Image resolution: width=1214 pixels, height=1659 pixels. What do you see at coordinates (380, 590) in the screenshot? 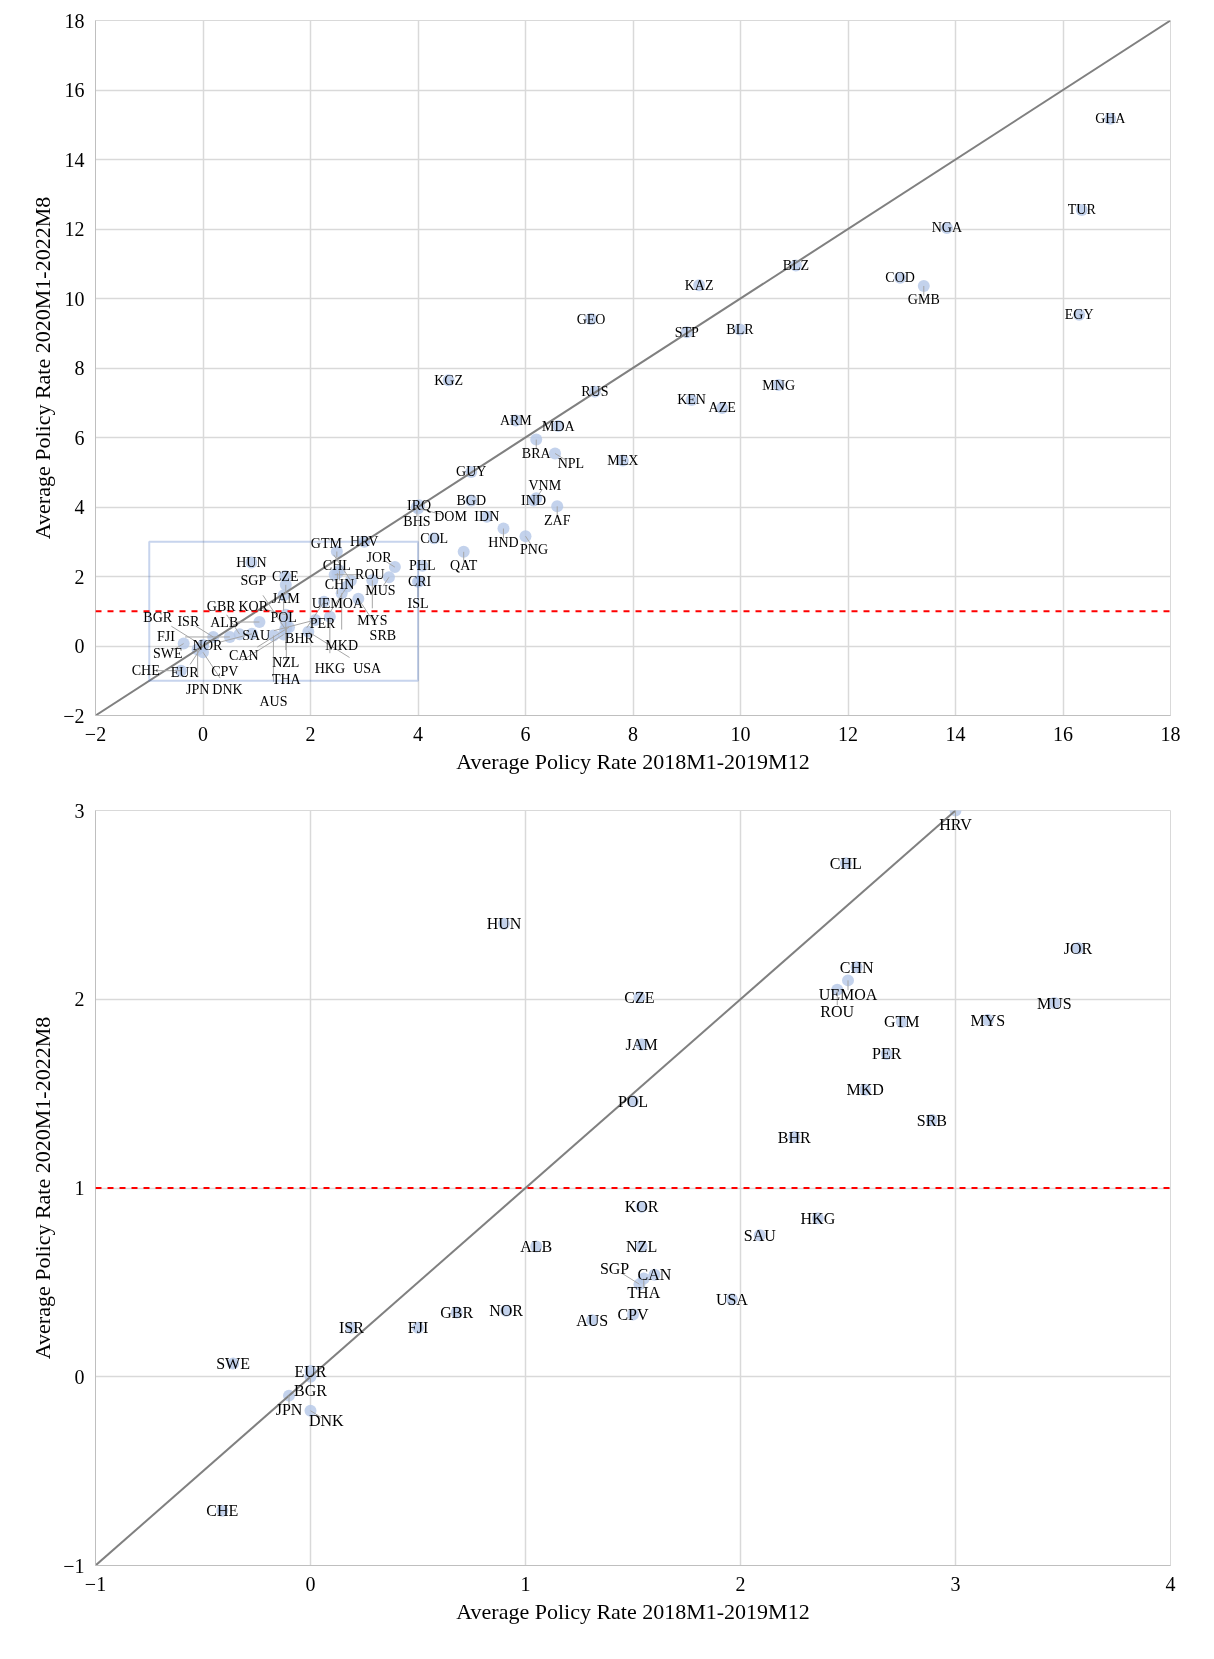
I see `annotation: MUS` at bounding box center [380, 590].